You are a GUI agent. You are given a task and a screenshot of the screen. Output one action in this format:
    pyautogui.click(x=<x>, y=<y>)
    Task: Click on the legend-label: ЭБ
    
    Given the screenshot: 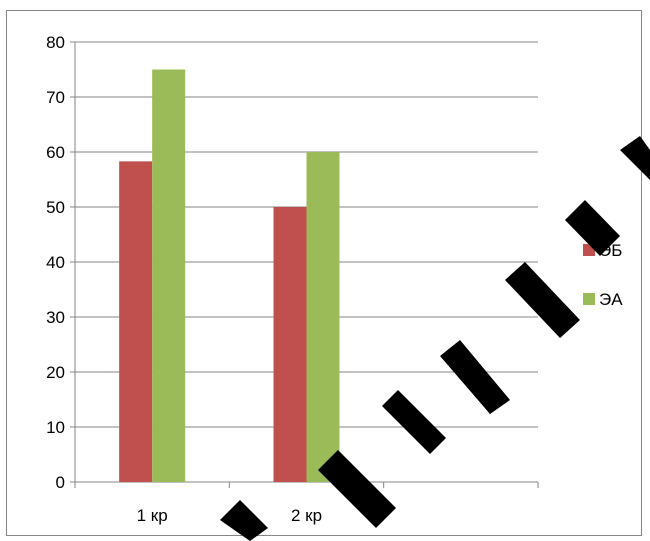 What is the action you would take?
    pyautogui.click(x=610, y=250)
    